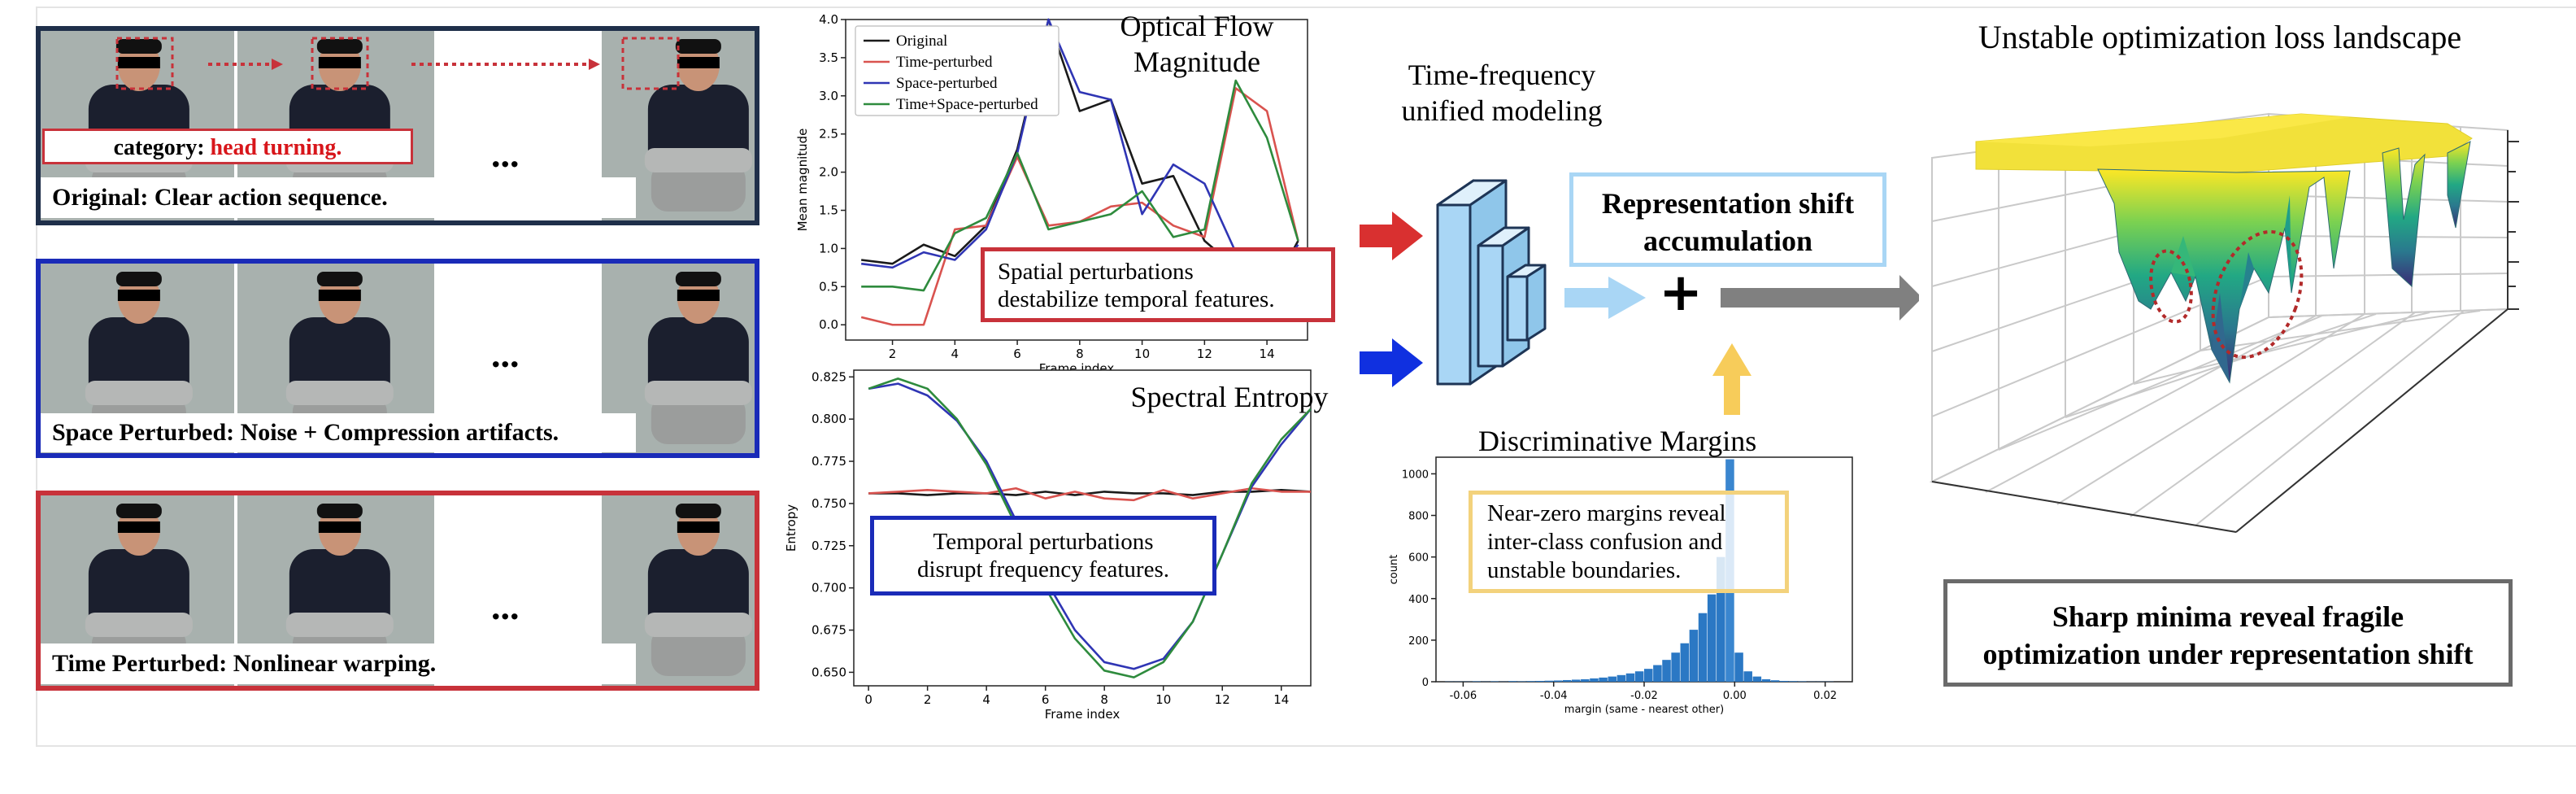 The image size is (2576, 794). What do you see at coordinates (1080, 153) in the screenshot?
I see `series-line-space-perturbed` at bounding box center [1080, 153].